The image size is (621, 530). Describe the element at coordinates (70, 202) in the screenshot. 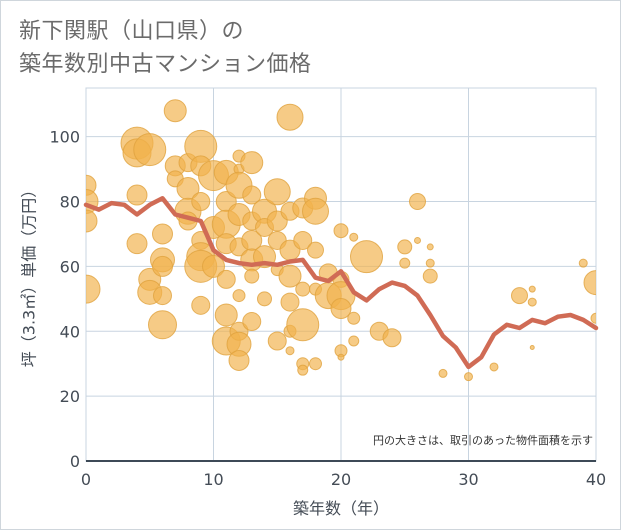

I see `y-tick-label: 80` at that location.